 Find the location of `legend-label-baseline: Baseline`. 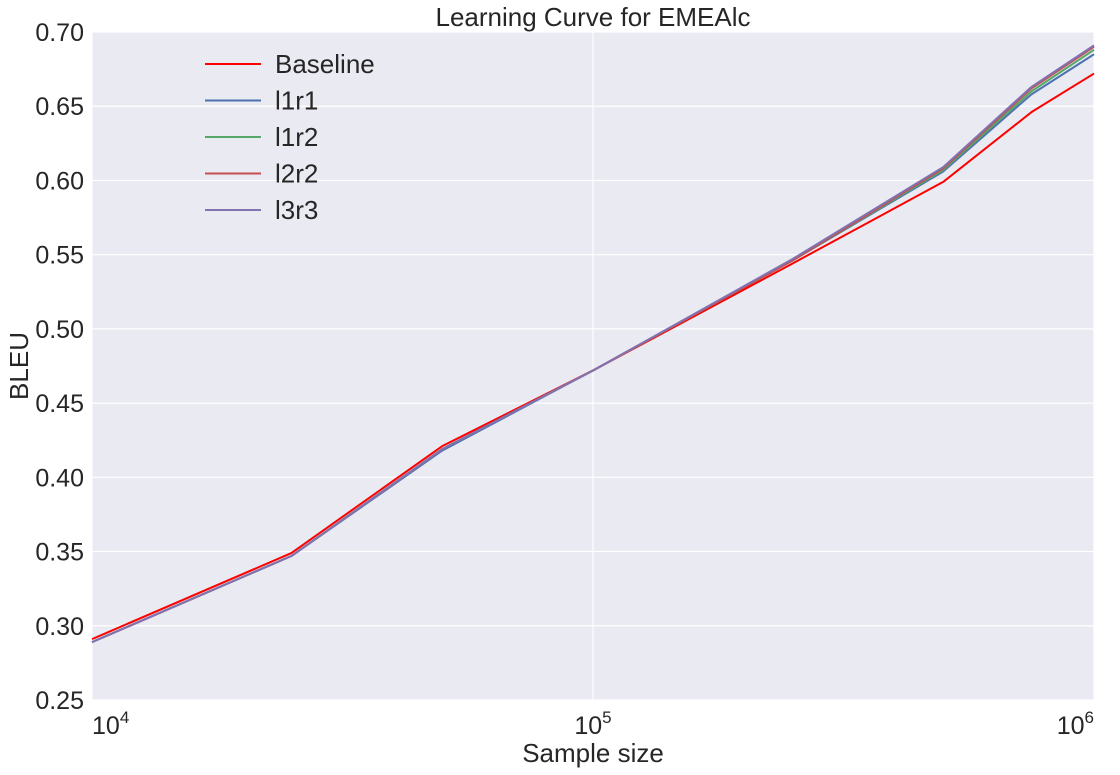

legend-label-baseline: Baseline is located at coordinates (325, 64).